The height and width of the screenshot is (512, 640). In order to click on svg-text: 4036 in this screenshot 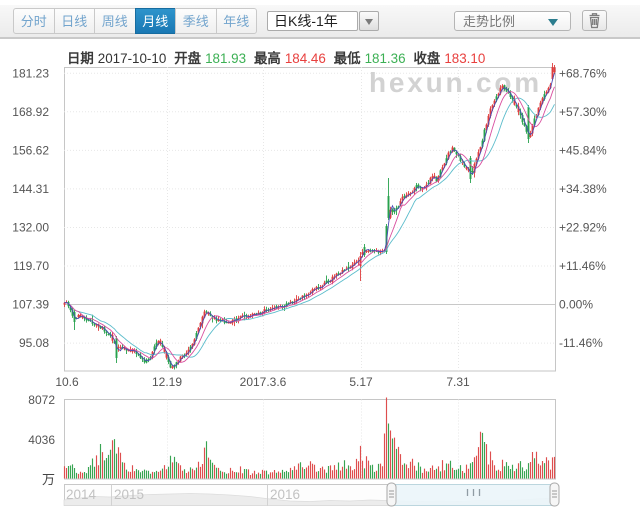, I will do `click(41, 440)`.